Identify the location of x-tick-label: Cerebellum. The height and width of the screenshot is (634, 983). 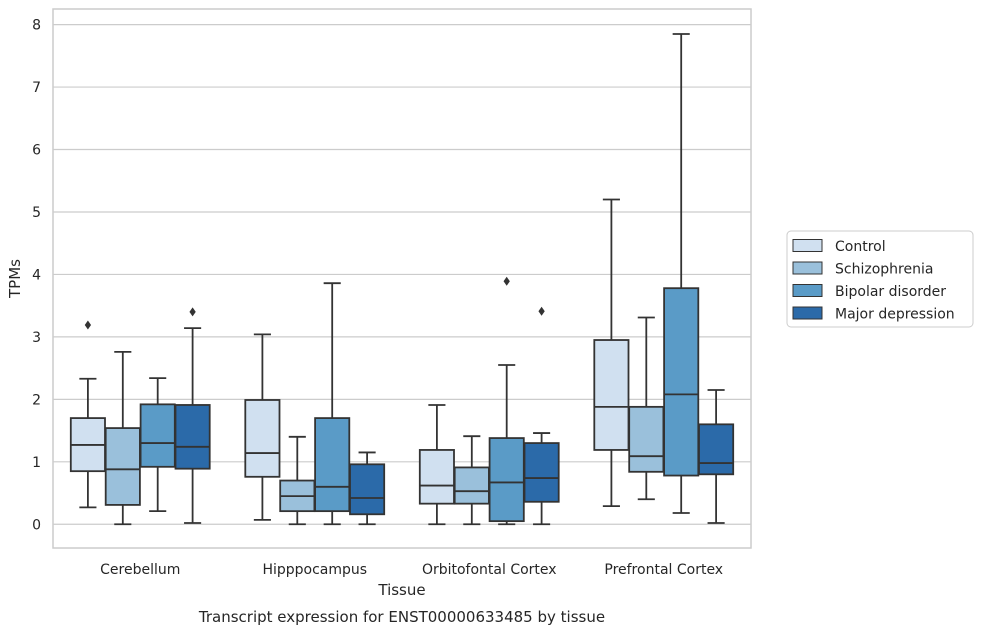
(140, 570).